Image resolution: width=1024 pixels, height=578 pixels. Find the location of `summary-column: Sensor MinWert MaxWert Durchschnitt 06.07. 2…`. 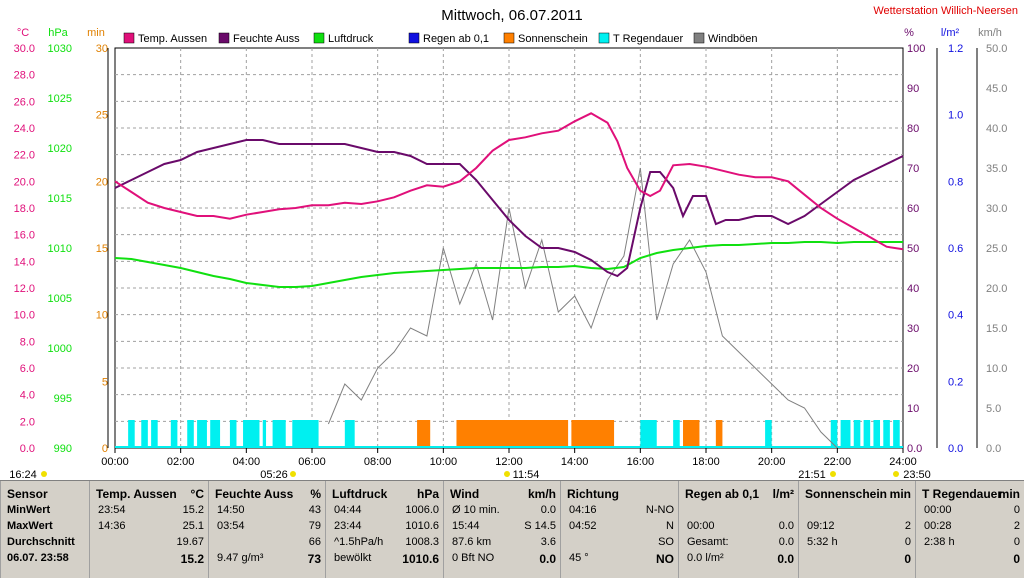

summary-column: Sensor MinWert MaxWert Durchschnitt 06.07. 2… is located at coordinates (44, 529).